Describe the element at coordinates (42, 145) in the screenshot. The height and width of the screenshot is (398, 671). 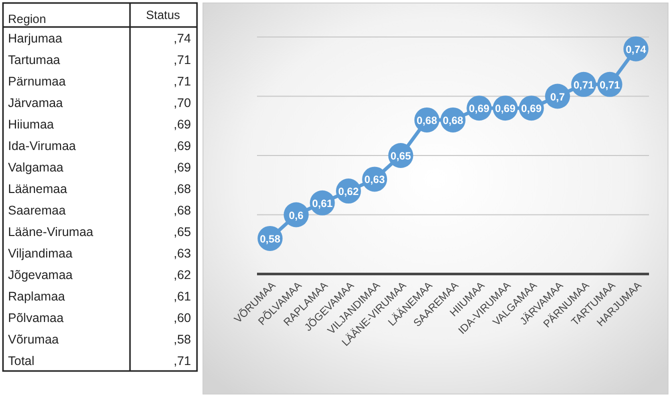
I see `category-label: Ida-Virumaa` at that location.